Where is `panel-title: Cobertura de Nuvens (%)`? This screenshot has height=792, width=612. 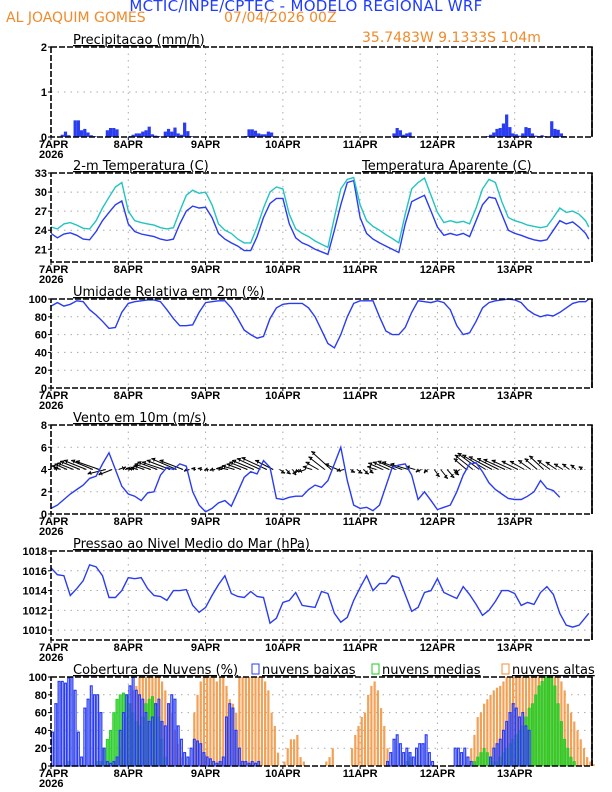 panel-title: Cobertura de Nuvens (%) is located at coordinates (155, 670).